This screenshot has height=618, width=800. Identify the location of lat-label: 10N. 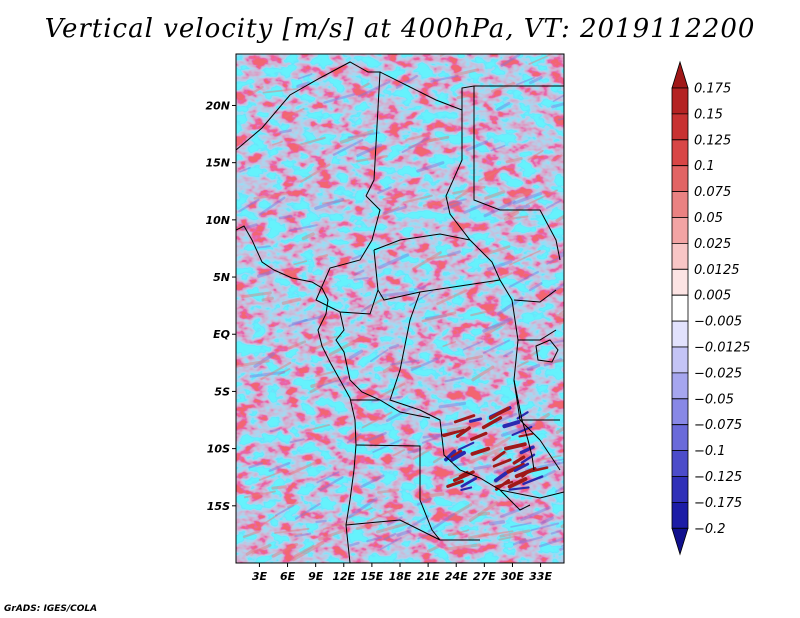
(217, 220).